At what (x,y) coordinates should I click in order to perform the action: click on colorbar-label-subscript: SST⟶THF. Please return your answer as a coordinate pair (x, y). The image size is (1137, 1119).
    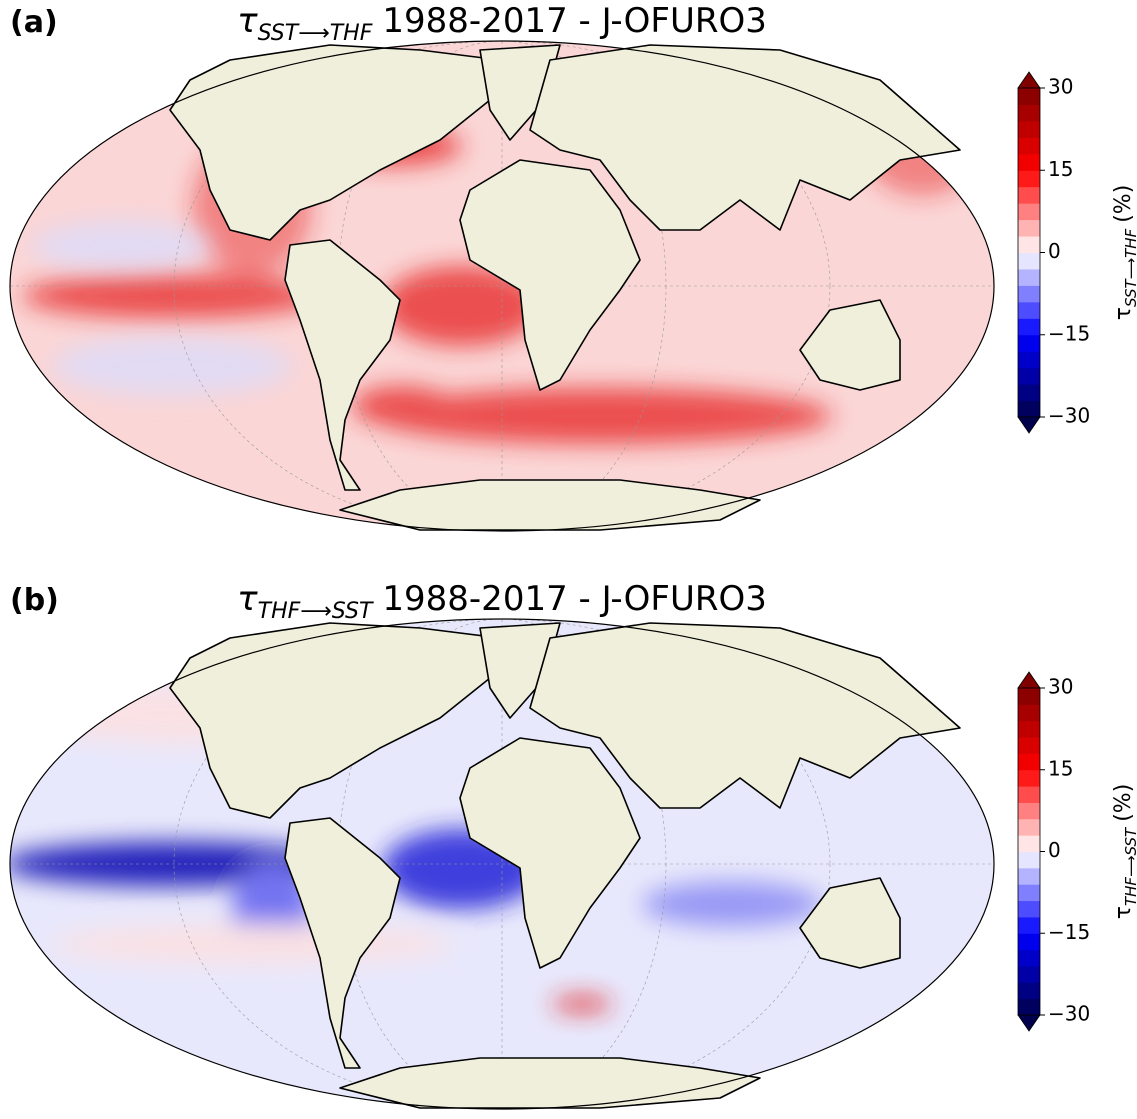
    Looking at the image, I should click on (1129, 267).